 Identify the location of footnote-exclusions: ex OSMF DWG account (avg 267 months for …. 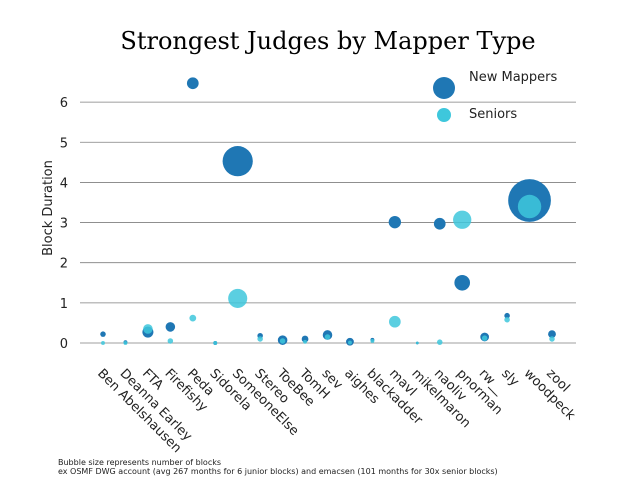
(278, 471).